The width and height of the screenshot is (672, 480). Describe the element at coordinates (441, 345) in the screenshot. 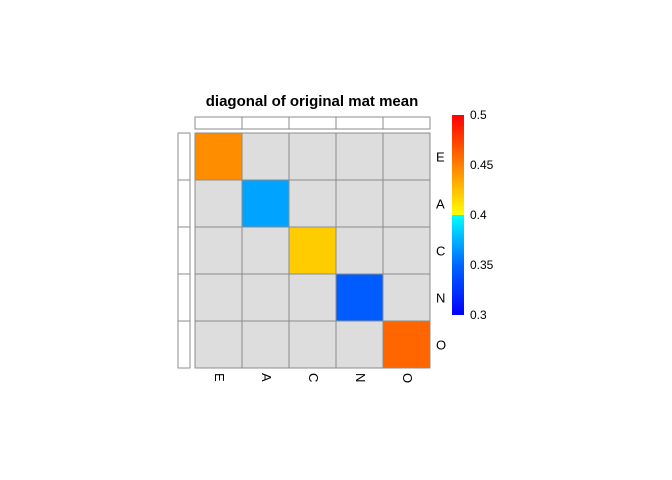

I see `row-label-O: O` at that location.